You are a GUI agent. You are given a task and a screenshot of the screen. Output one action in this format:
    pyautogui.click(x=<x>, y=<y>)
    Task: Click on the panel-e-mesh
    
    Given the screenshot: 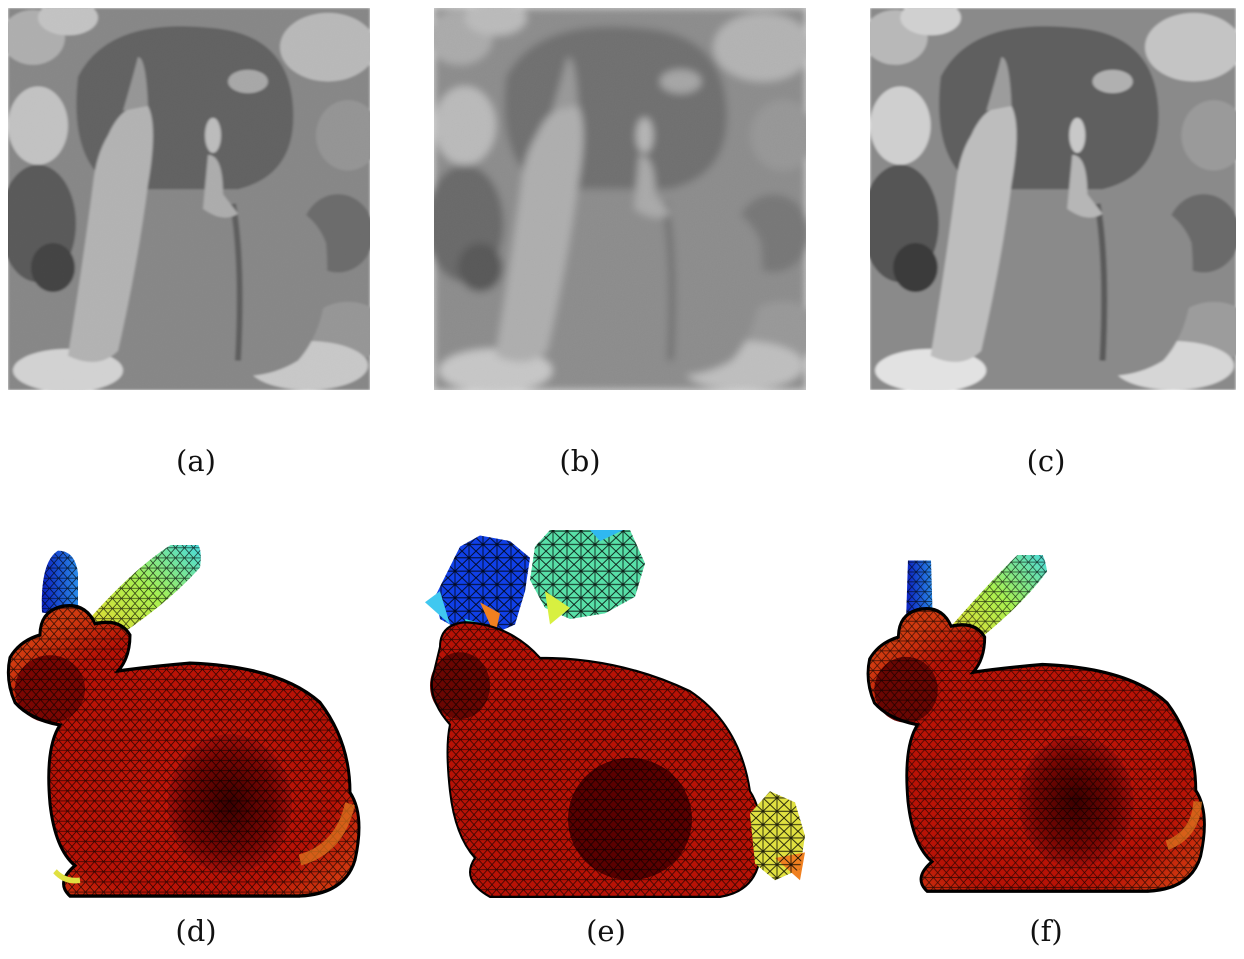 What is the action you would take?
    pyautogui.click(x=615, y=707)
    